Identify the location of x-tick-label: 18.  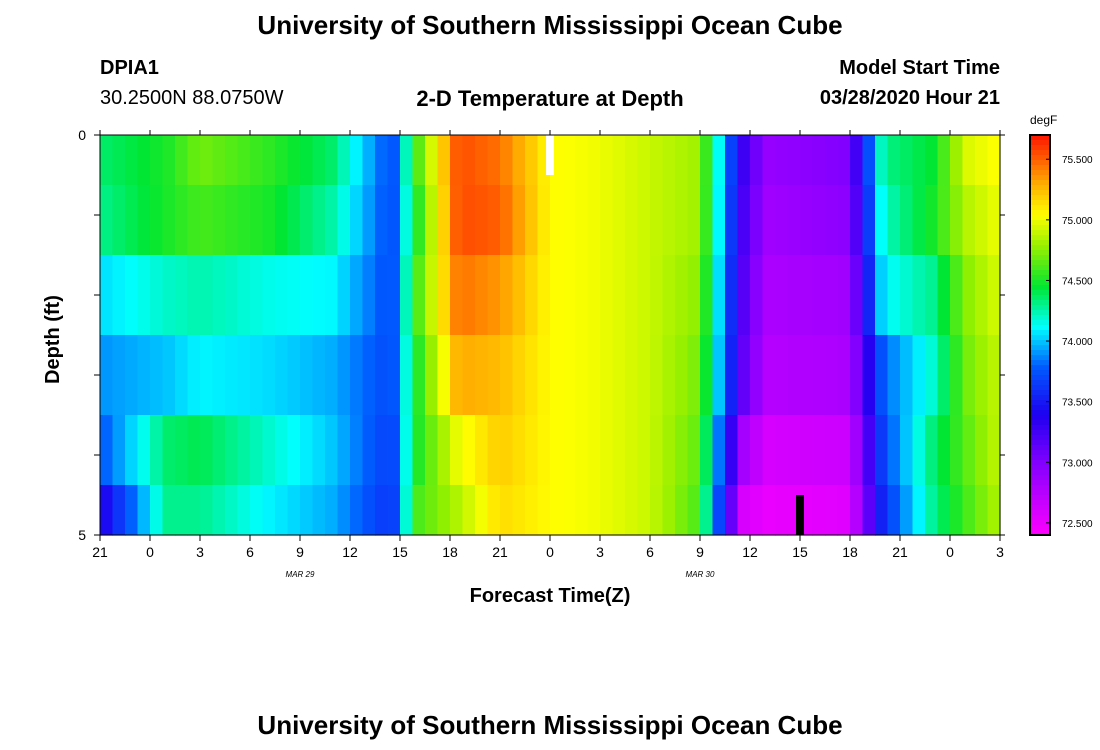
(450, 552).